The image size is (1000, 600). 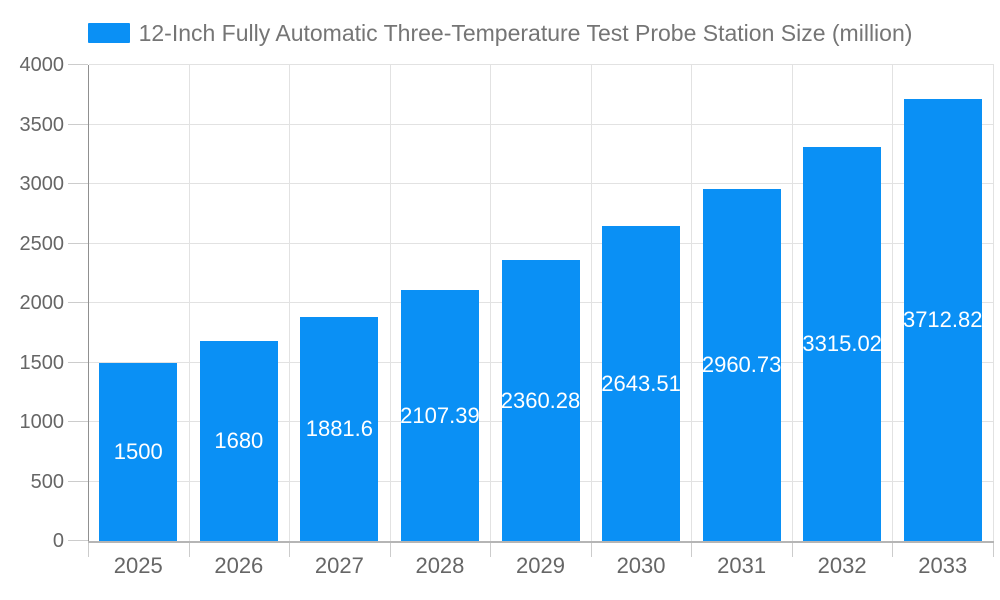 I want to click on bar-2030: 2643.51, so click(x=641, y=383).